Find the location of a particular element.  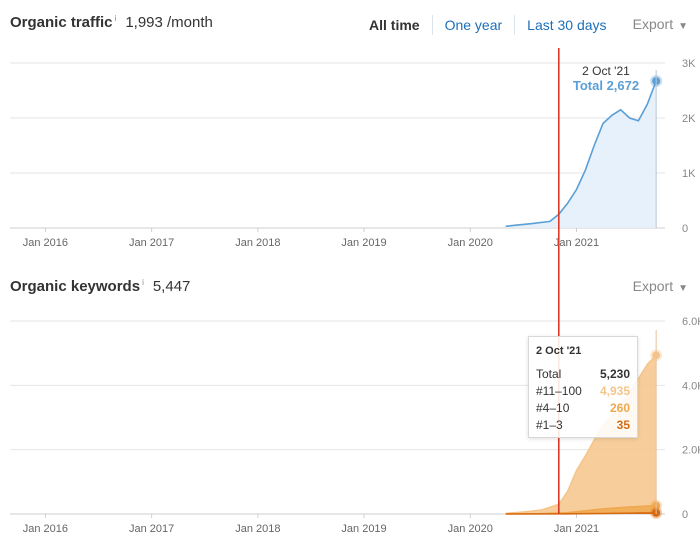

traffic-y-tick-label: 1K is located at coordinates (689, 174).